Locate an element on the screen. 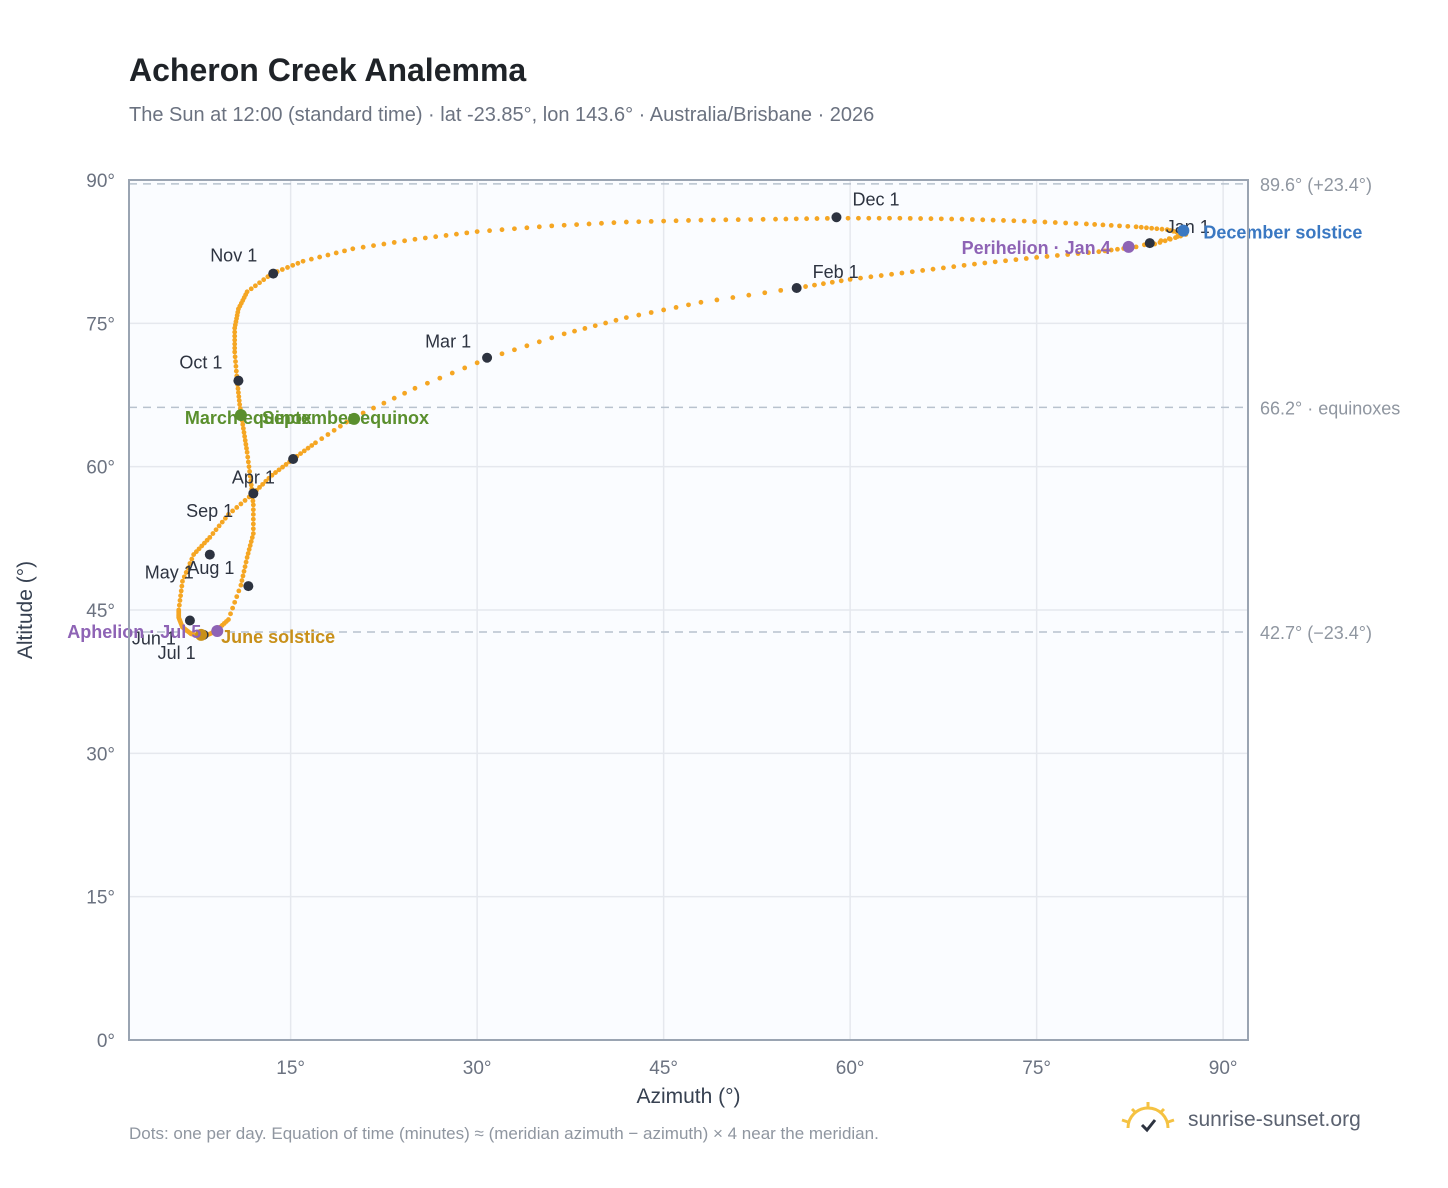  x-tick-label: 15° is located at coordinates (290, 1068).